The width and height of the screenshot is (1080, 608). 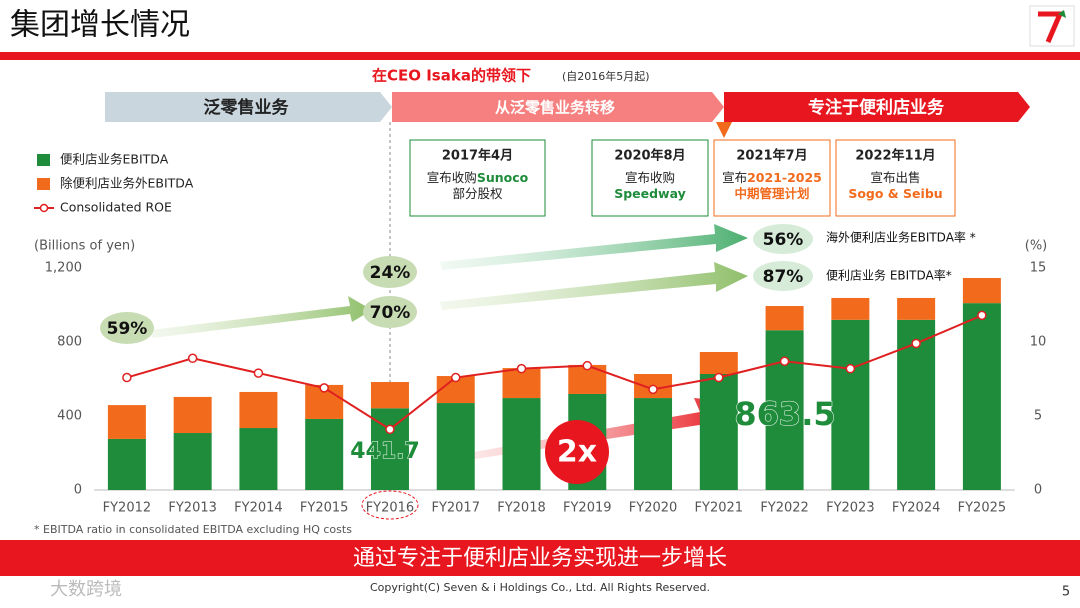 What do you see at coordinates (390, 273) in the screenshot?
I see `ratio-label: 24%` at bounding box center [390, 273].